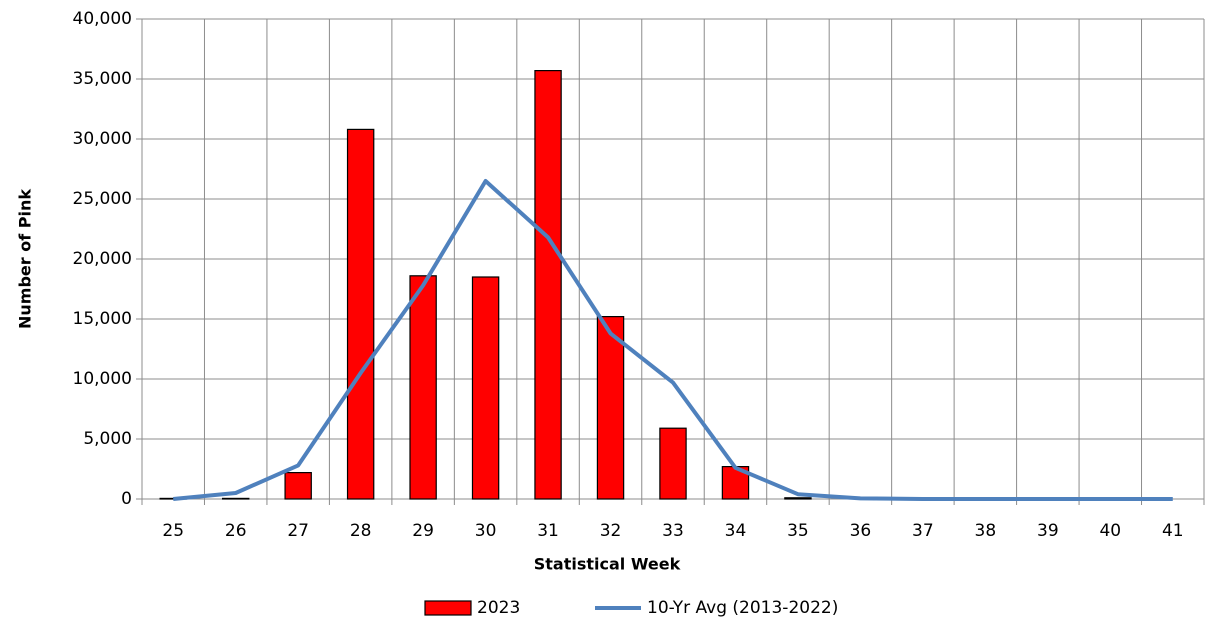 The height and width of the screenshot is (625, 1214). Describe the element at coordinates (102, 79) in the screenshot. I see `y-tick-label: 35,000` at that location.